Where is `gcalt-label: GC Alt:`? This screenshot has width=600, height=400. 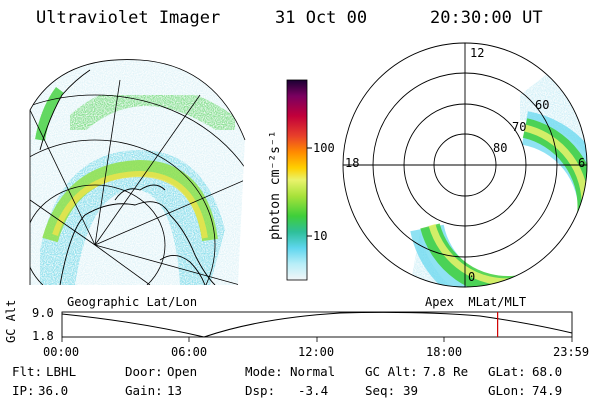 gcalt-label: GC Alt: is located at coordinates (391, 371).